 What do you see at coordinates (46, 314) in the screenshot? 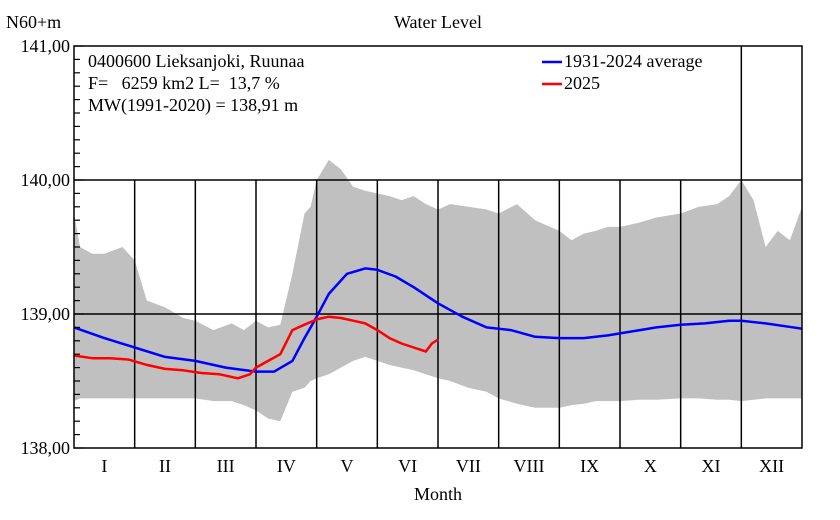
I see `y-tick-label: 139,00` at bounding box center [46, 314].